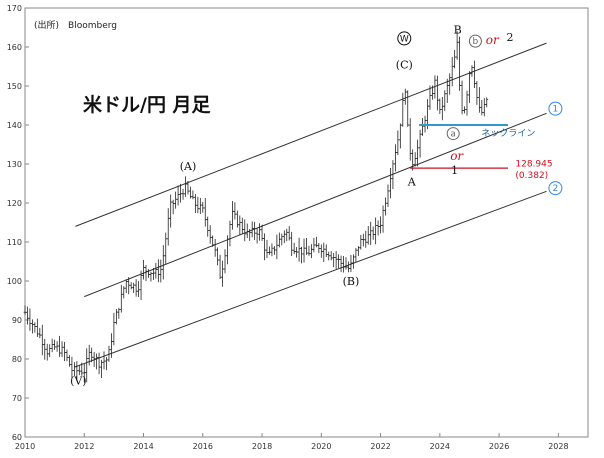  Describe the element at coordinates (14, 47) in the screenshot. I see `y-tick-label: 160` at that location.